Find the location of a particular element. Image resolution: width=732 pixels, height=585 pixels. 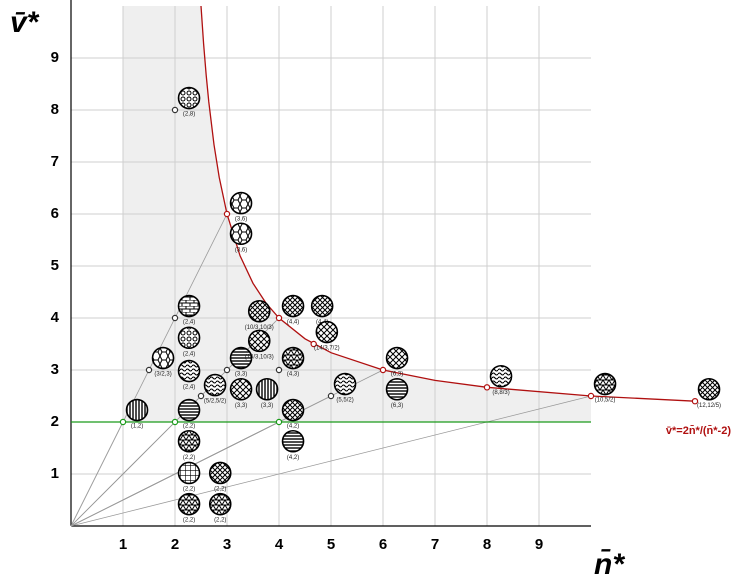

y-tick-label: 4 is located at coordinates (55, 317).